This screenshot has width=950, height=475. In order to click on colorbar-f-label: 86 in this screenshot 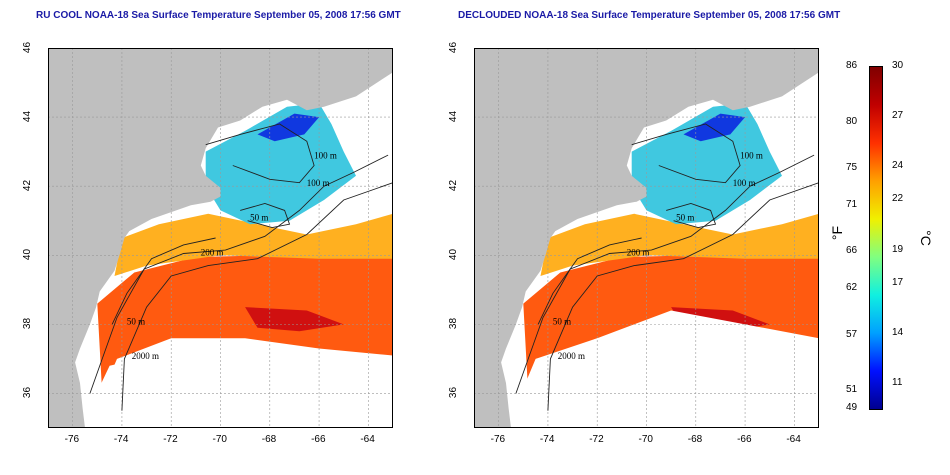, I will do `click(852, 65)`.